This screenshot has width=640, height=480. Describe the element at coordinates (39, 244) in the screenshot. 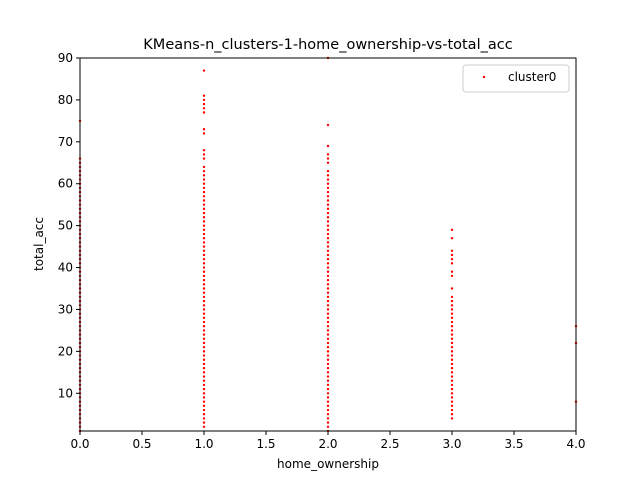

I see `y-axis-label: total_acc` at that location.